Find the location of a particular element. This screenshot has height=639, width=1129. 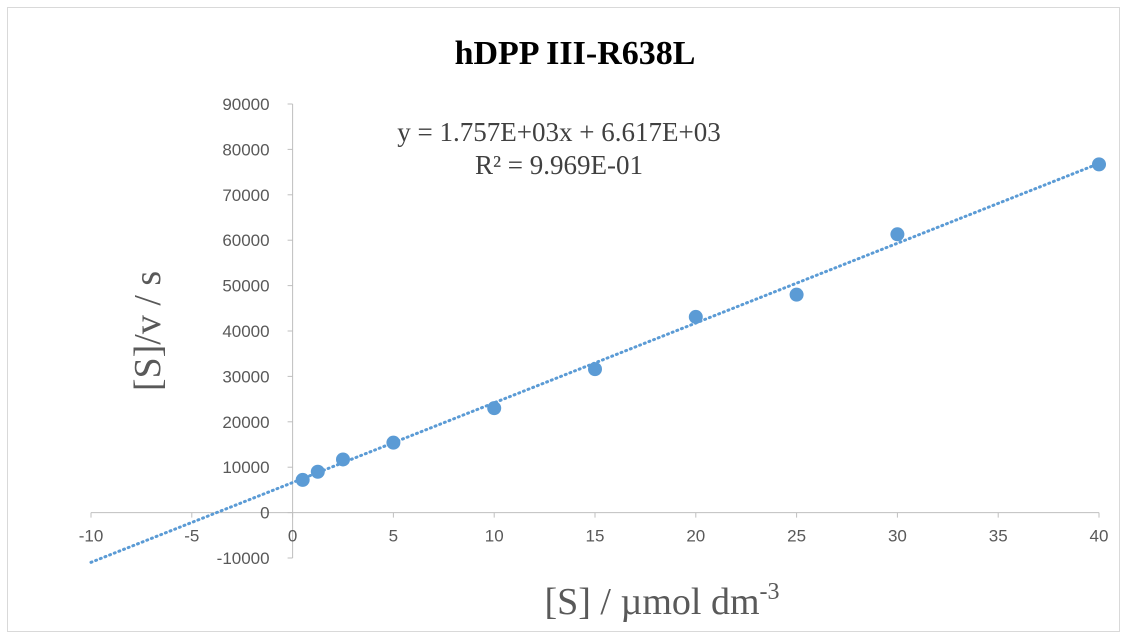

x-tick-label: -5 is located at coordinates (191, 536).